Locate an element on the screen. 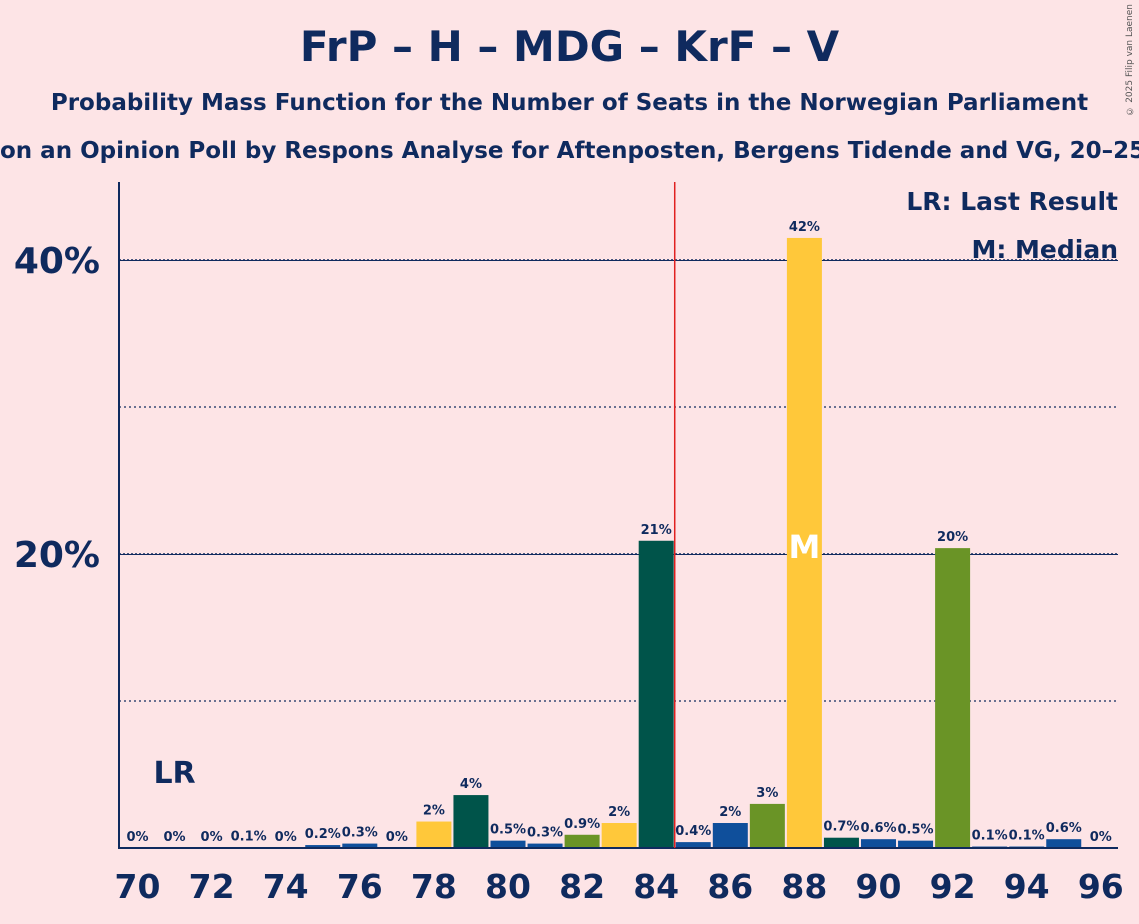 The image size is (1139, 924). data-label-seat-74: 0% is located at coordinates (286, 837).